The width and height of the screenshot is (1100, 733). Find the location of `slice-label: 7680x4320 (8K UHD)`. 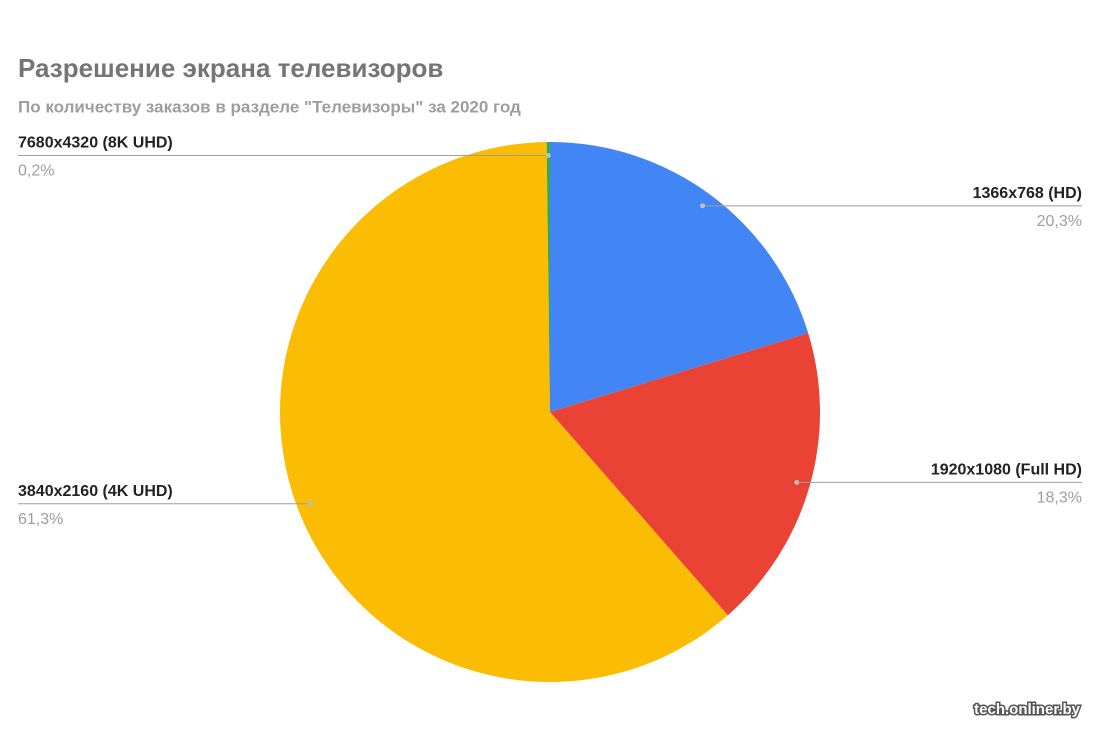

slice-label: 7680x4320 (8K UHD) is located at coordinates (95, 143).